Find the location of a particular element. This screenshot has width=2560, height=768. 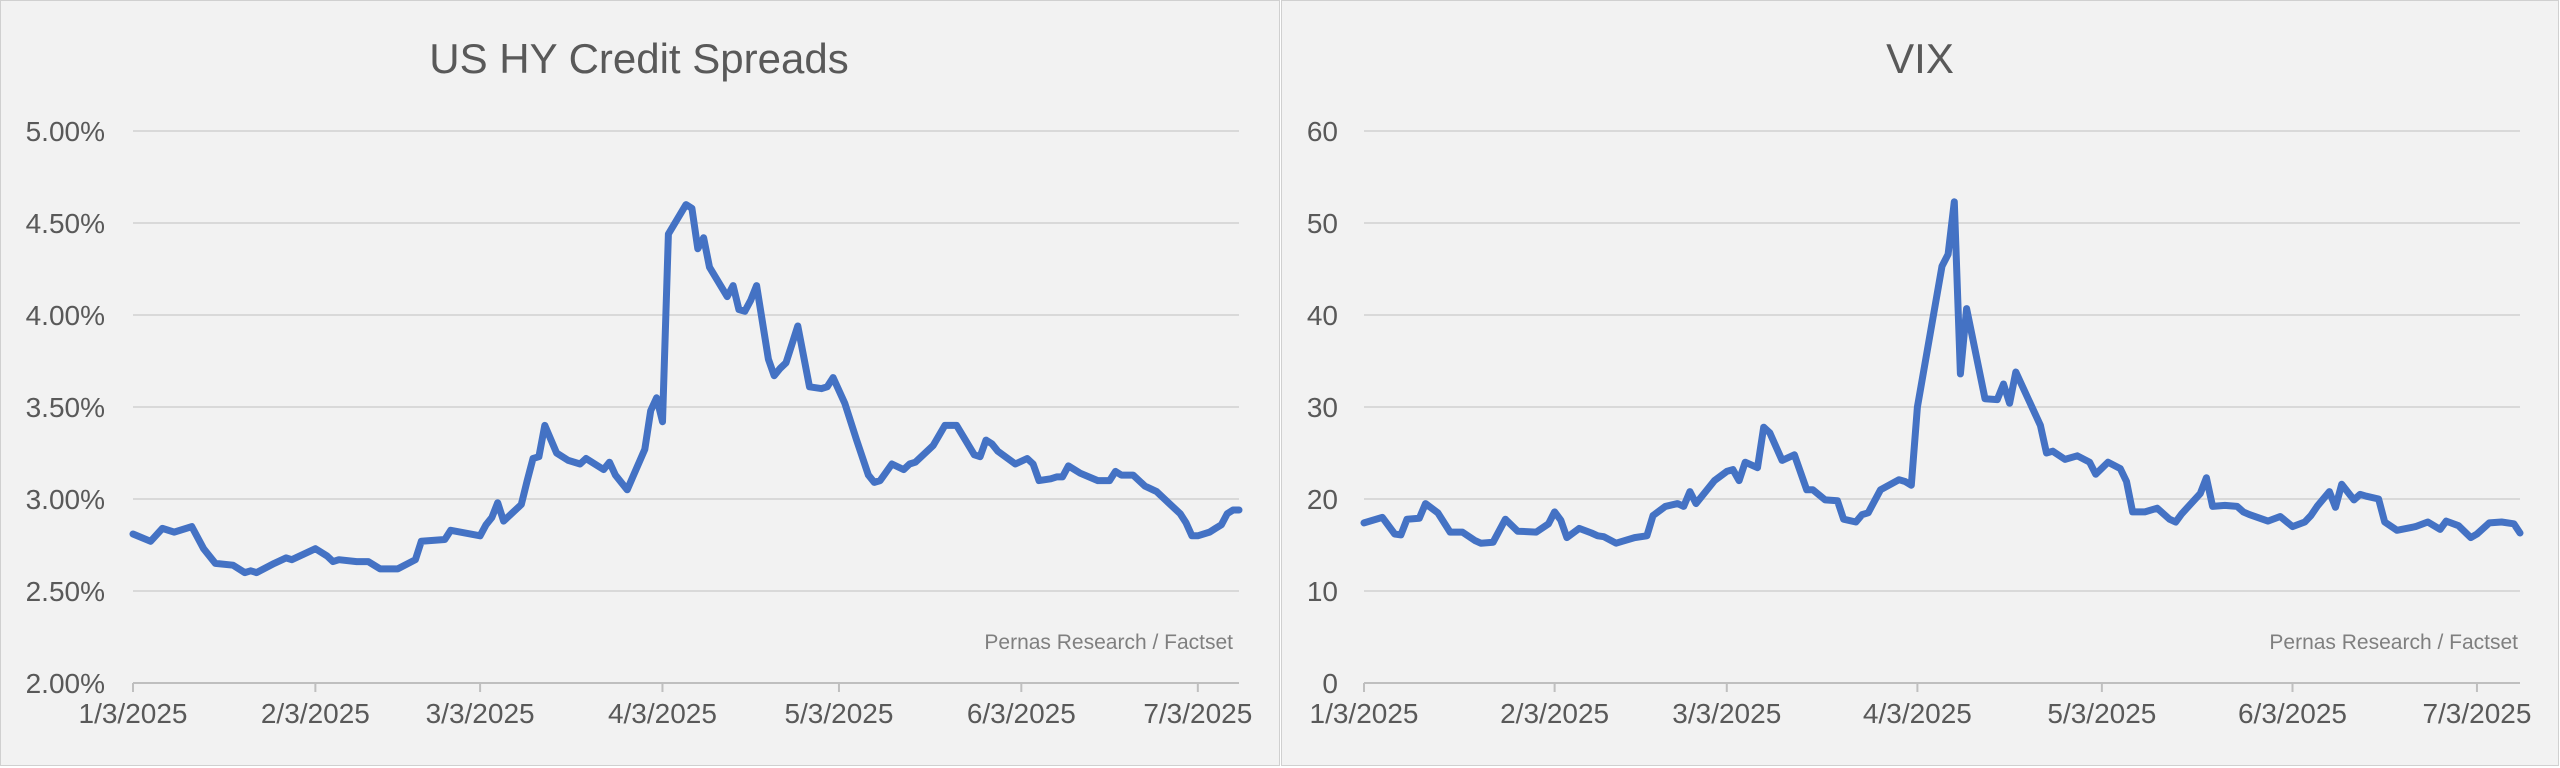

y-tick-label: 40 is located at coordinates (1322, 315).